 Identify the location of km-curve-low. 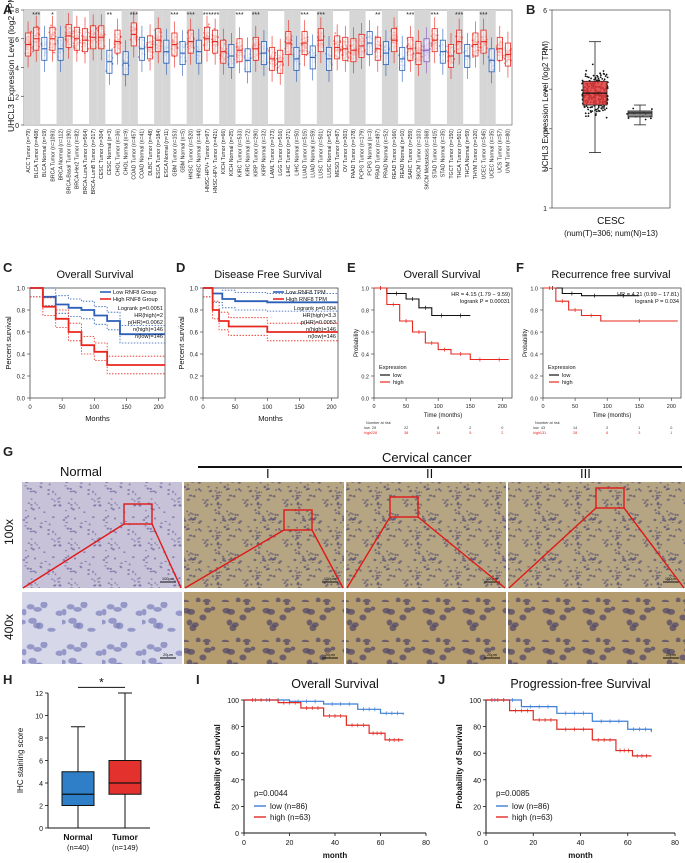
(97, 311).